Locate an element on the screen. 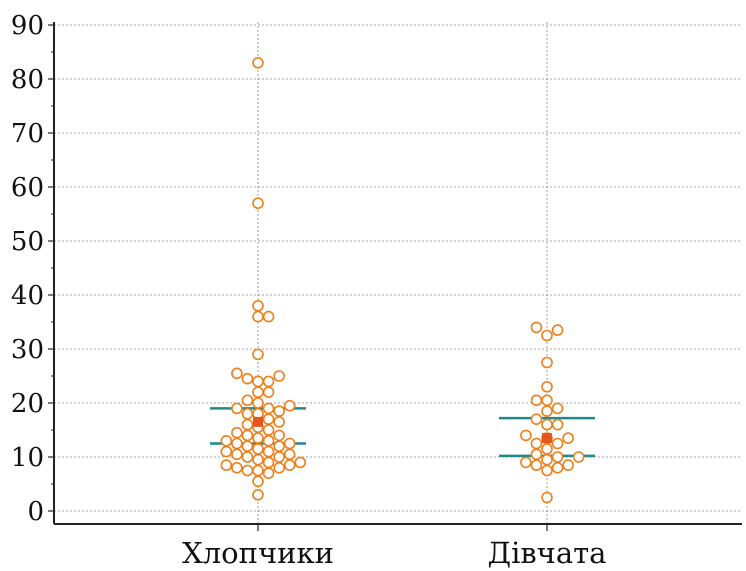  y-tick-label: 30 is located at coordinates (27, 350).